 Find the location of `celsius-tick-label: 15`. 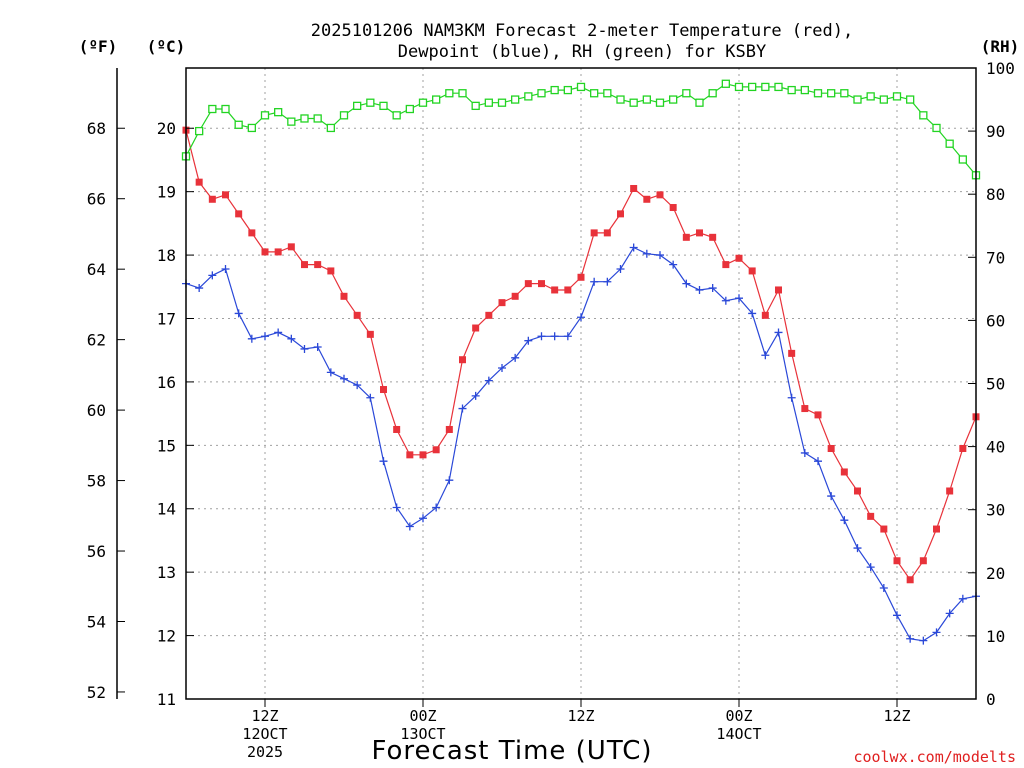

celsius-tick-label: 15 is located at coordinates (166, 445).